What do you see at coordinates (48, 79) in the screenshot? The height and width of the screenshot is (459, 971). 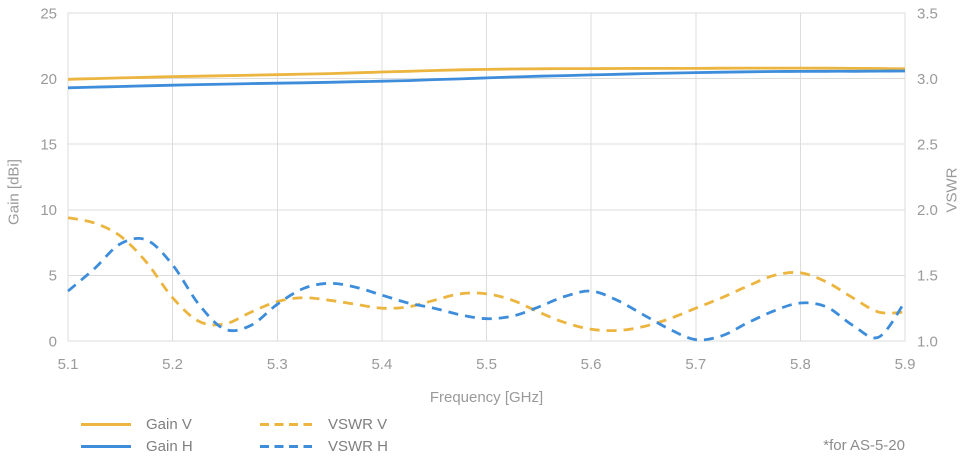 I see `y-left-tick-label: 20` at bounding box center [48, 79].